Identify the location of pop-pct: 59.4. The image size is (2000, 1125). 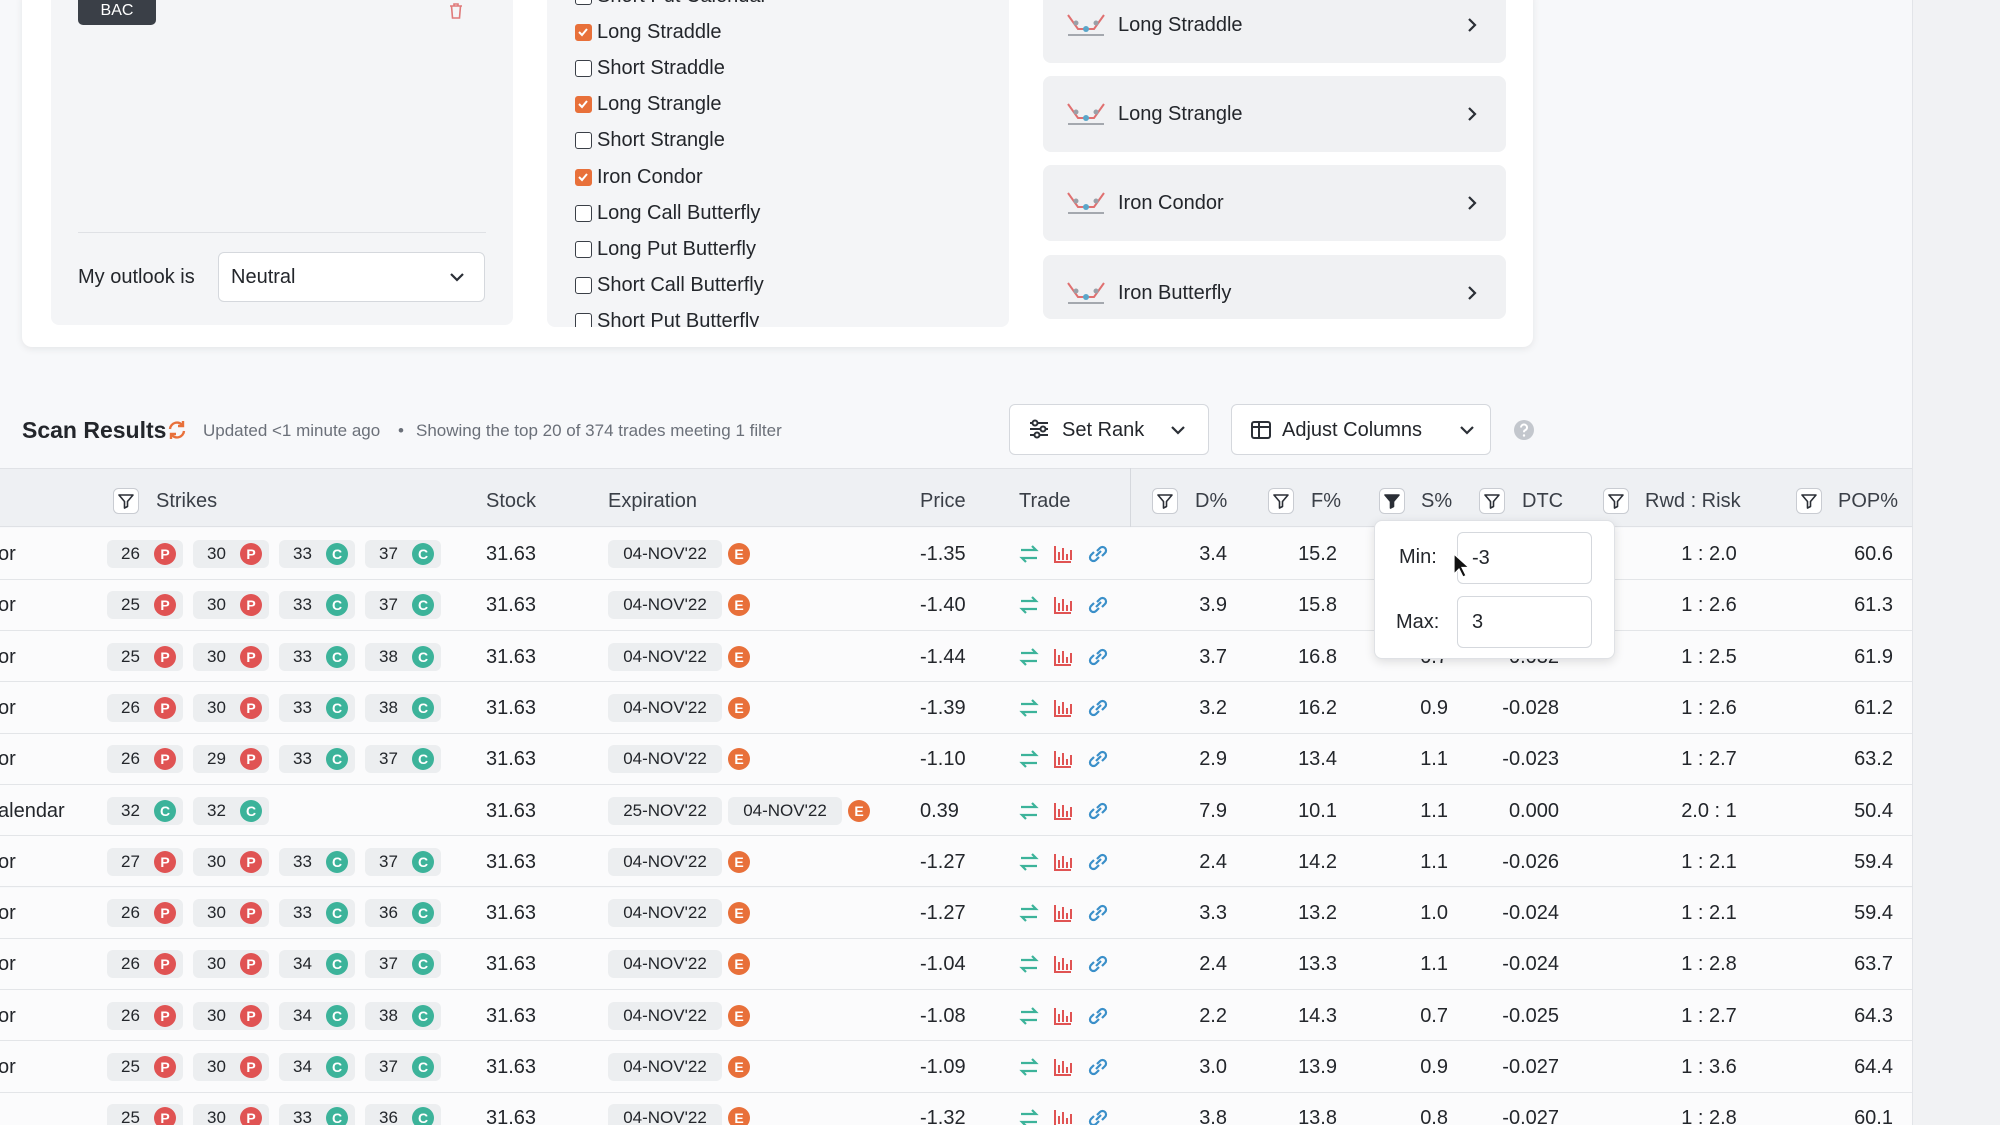
(1873, 861).